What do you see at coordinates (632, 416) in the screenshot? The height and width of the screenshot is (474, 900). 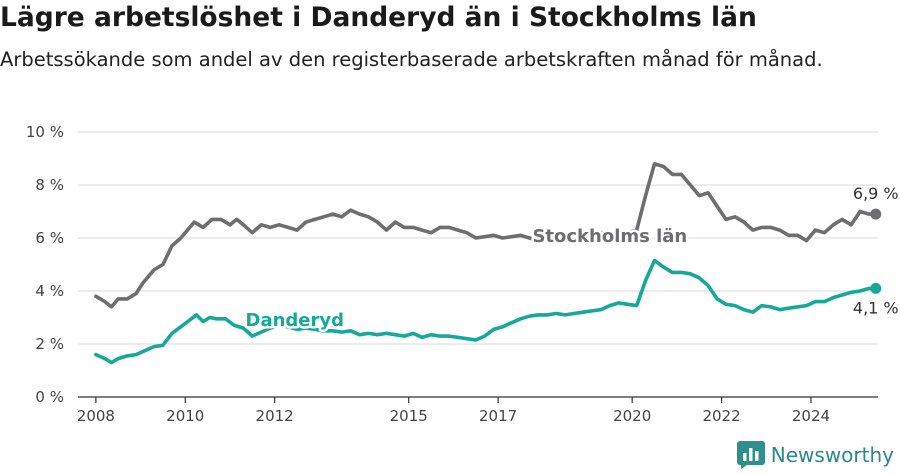 I see `x-tick-label: 2020` at bounding box center [632, 416].